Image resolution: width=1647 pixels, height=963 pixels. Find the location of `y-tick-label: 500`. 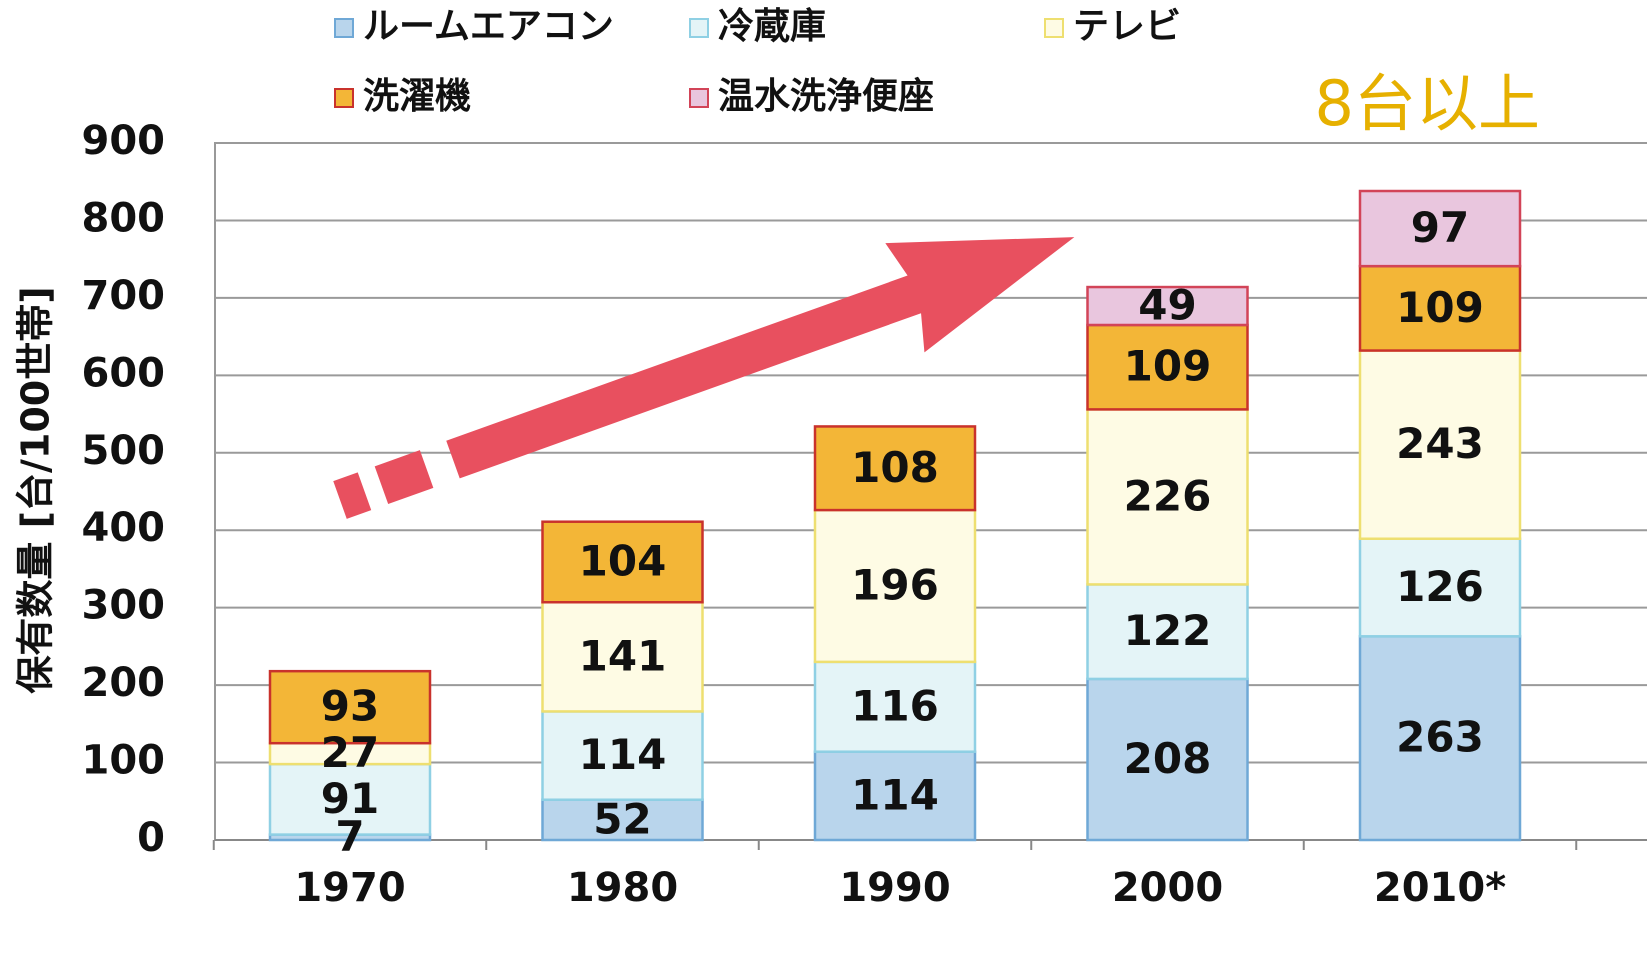

y-tick-label: 500 is located at coordinates (124, 451).